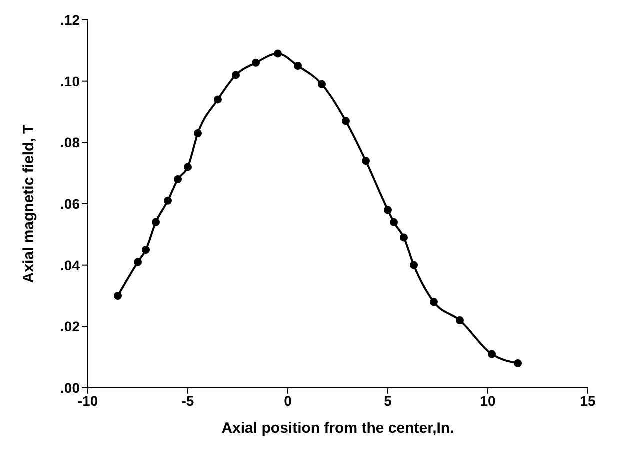 The height and width of the screenshot is (461, 627). Describe the element at coordinates (488, 400) in the screenshot. I see `x-tick-label: 10` at that location.